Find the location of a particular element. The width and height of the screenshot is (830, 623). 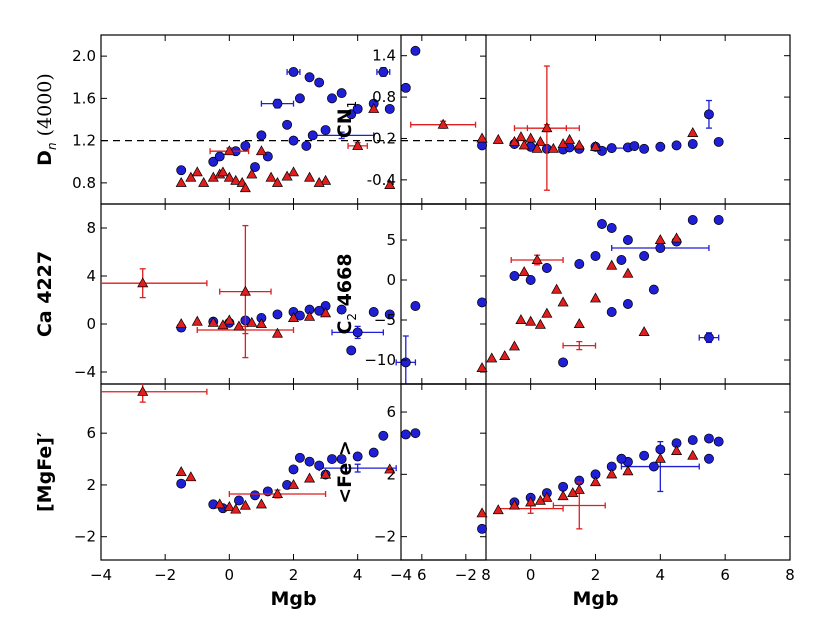

plot-area-MgFe is located at coordinates (261, 449).